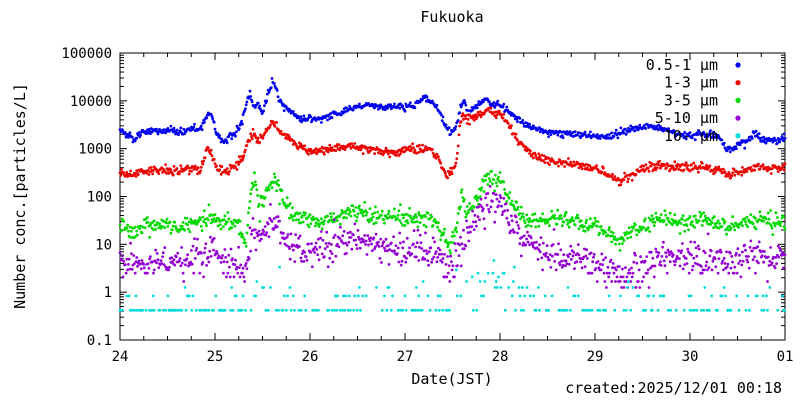 The image size is (800, 400). What do you see at coordinates (673, 388) in the screenshot?
I see `created-timestamp: created:2025/12/01 00:18` at bounding box center [673, 388].